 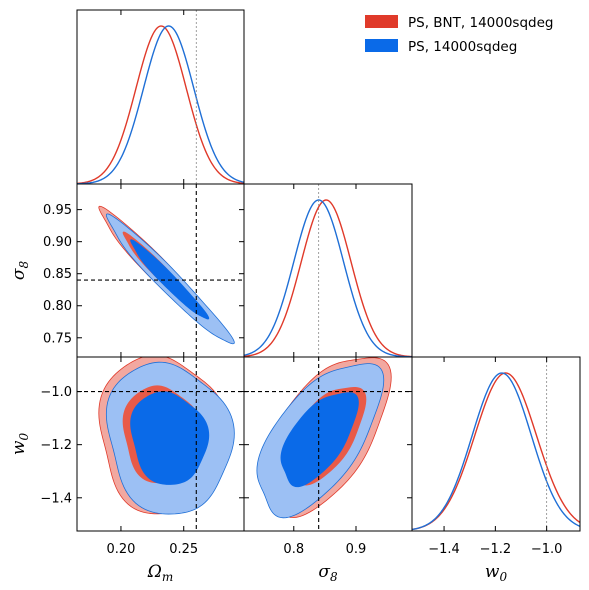 I want to click on panel-frame-w0, so click(x=496, y=444).